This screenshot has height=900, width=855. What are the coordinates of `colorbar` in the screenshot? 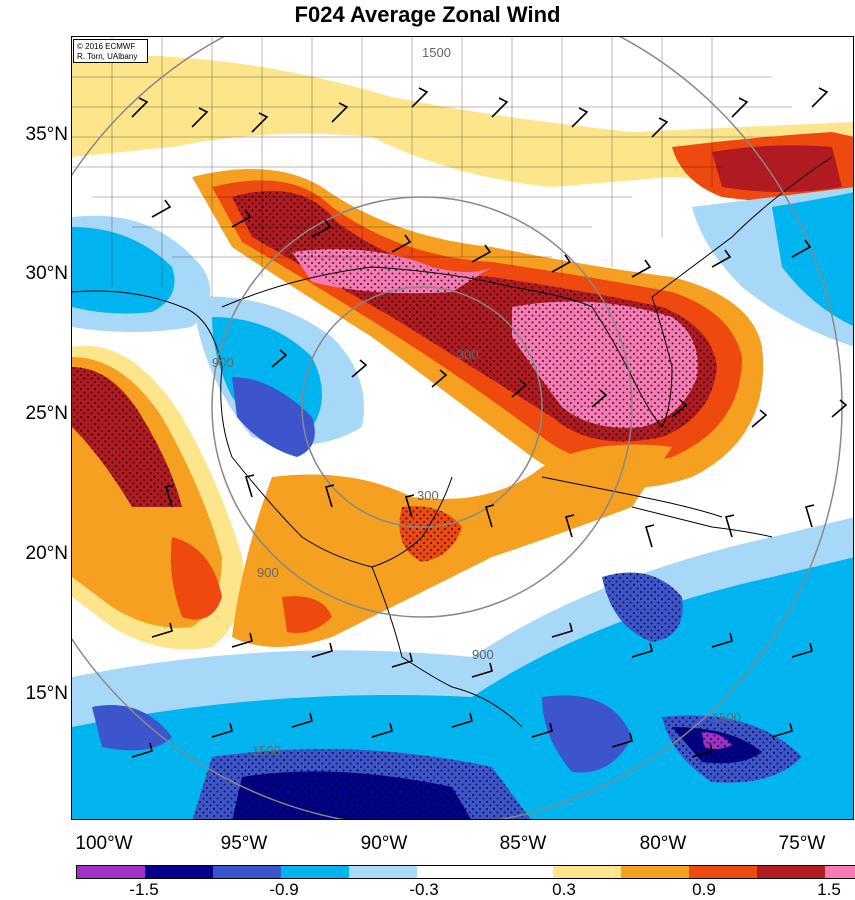 It's located at (465, 872).